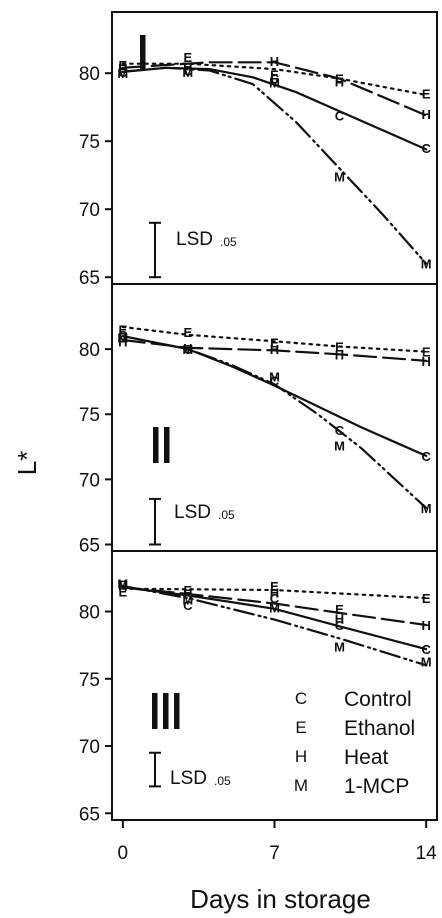  I want to click on panel-label-text: III, so click(164, 713).